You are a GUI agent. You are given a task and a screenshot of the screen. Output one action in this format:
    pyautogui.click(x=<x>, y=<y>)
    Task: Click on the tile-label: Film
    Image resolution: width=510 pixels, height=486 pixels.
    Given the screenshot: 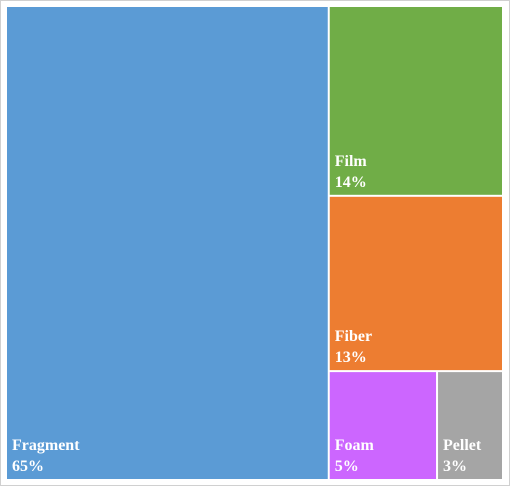 What is the action you would take?
    pyautogui.click(x=351, y=161)
    